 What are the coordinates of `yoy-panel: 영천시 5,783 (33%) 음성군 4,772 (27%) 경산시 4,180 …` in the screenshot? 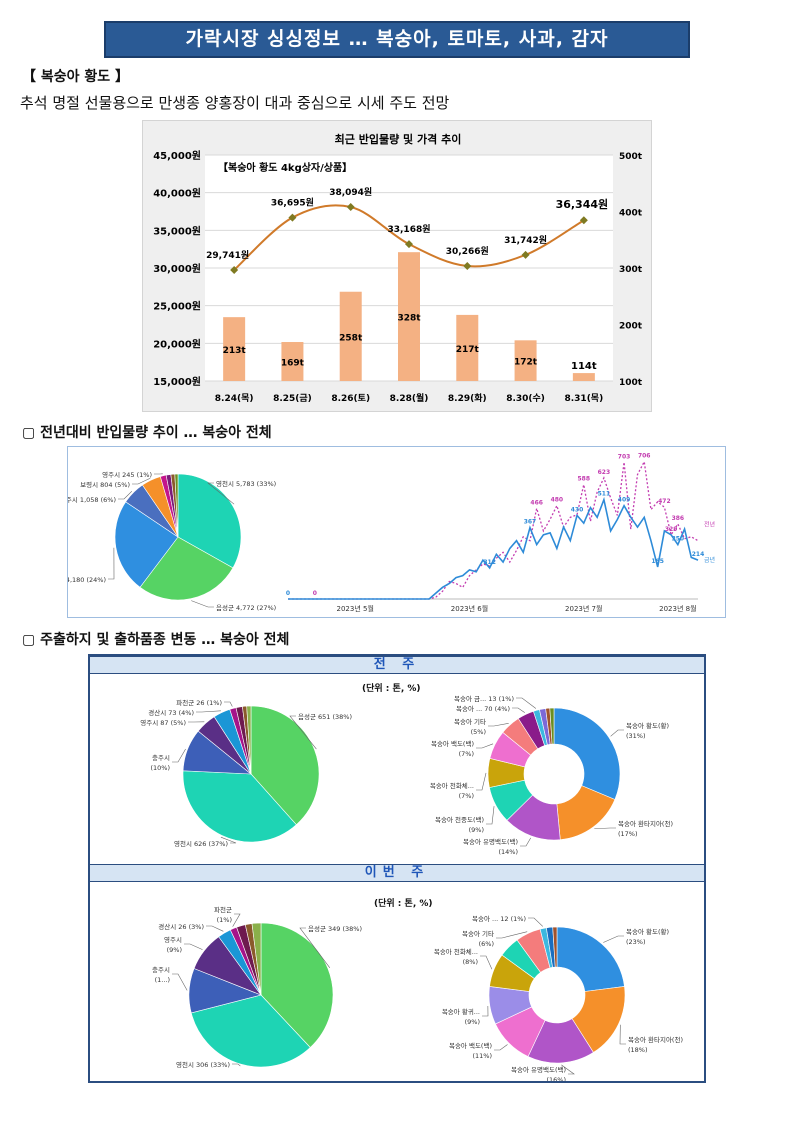 It's located at (386, 532).